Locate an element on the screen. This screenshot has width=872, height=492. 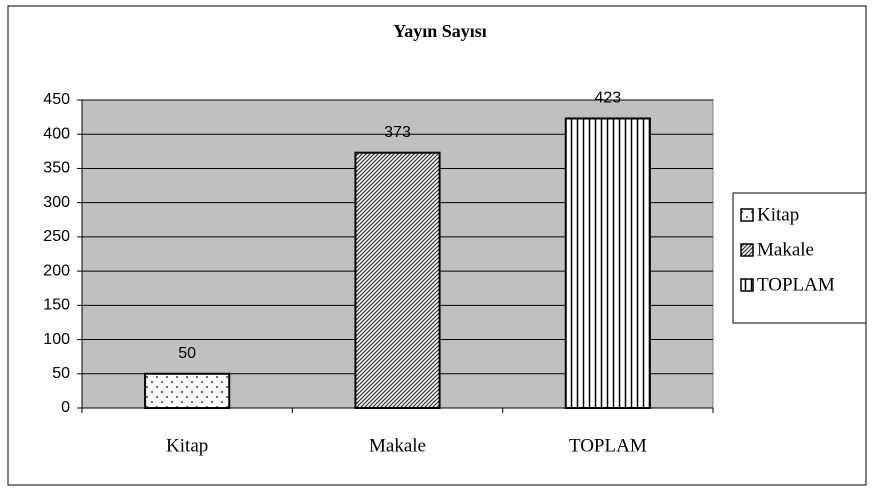
y-tick-label: 50 is located at coordinates (61, 373).